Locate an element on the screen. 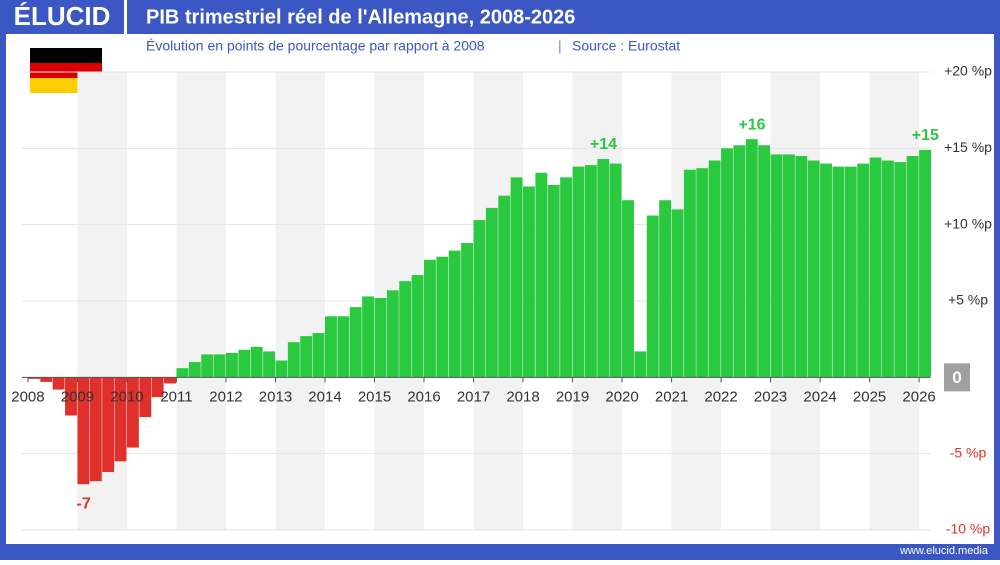 The image size is (1000, 565). x-tick-label: 2011 is located at coordinates (176, 396).